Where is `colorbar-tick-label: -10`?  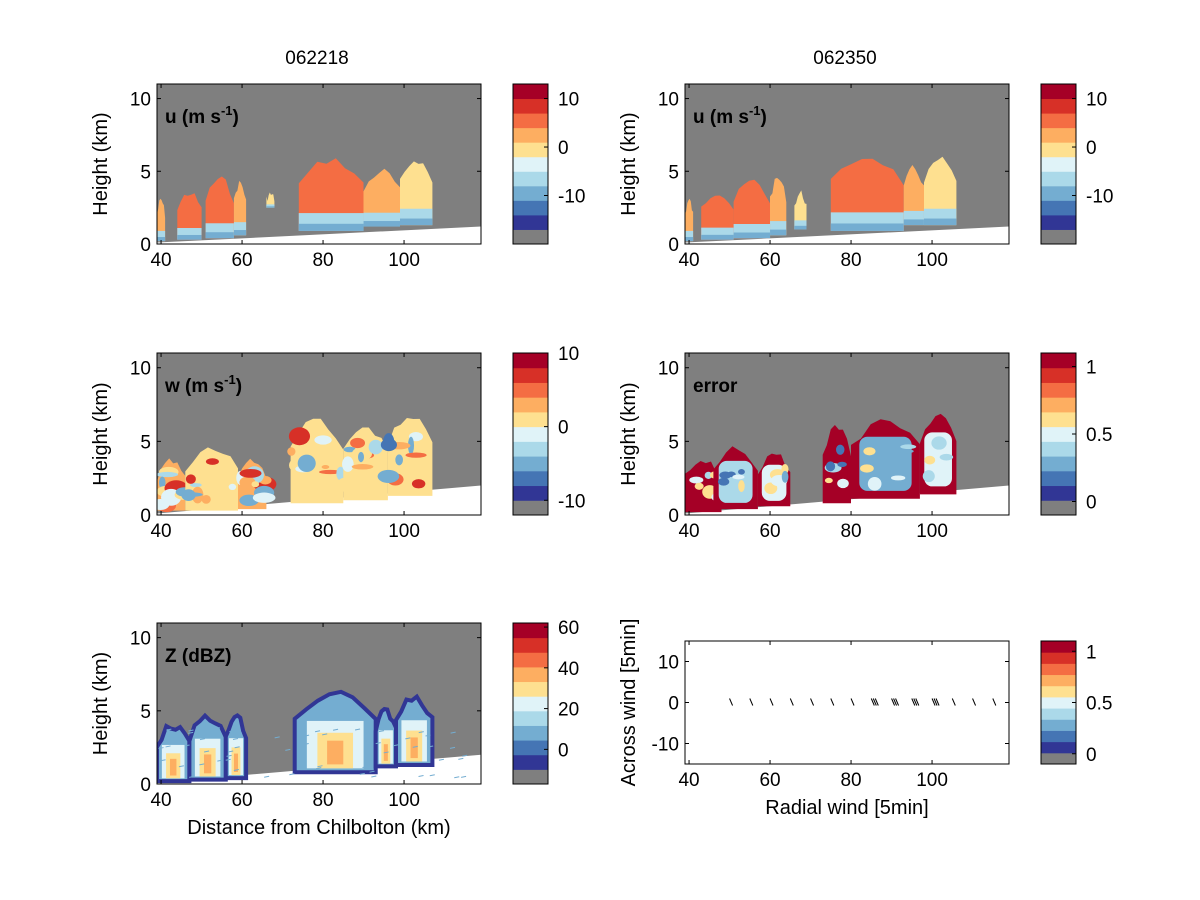 colorbar-tick-label: -10 is located at coordinates (571, 197).